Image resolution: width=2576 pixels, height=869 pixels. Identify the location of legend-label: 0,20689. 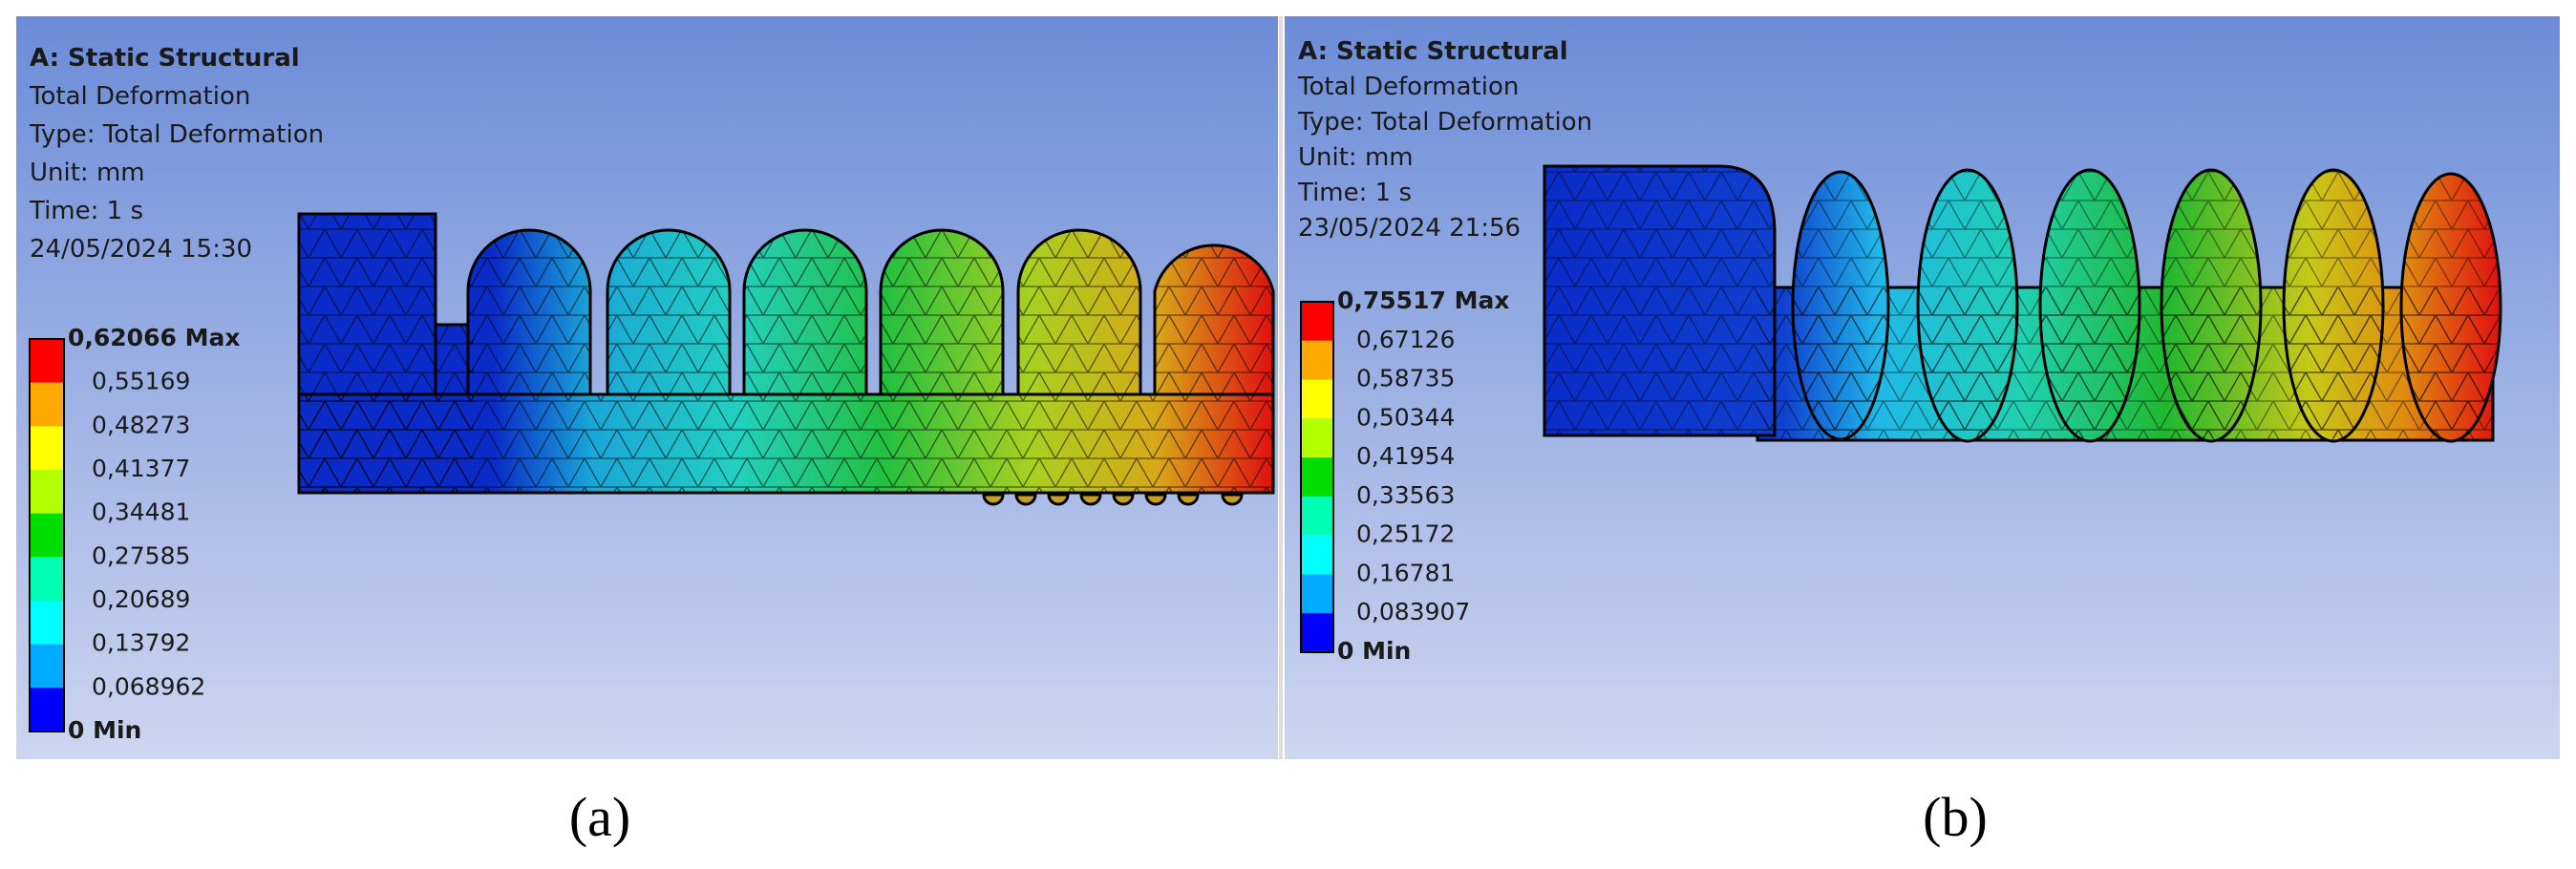
(141, 599).